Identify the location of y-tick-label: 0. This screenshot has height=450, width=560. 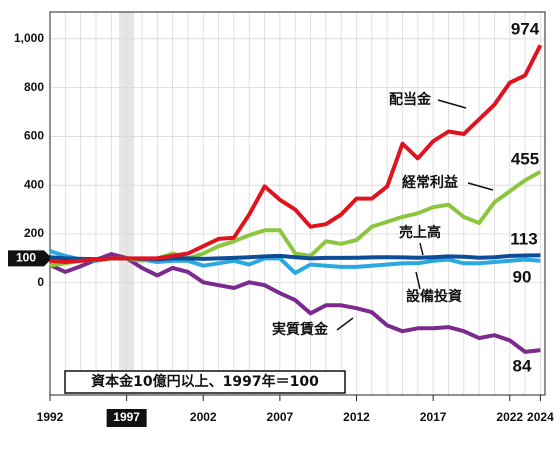
(40, 282).